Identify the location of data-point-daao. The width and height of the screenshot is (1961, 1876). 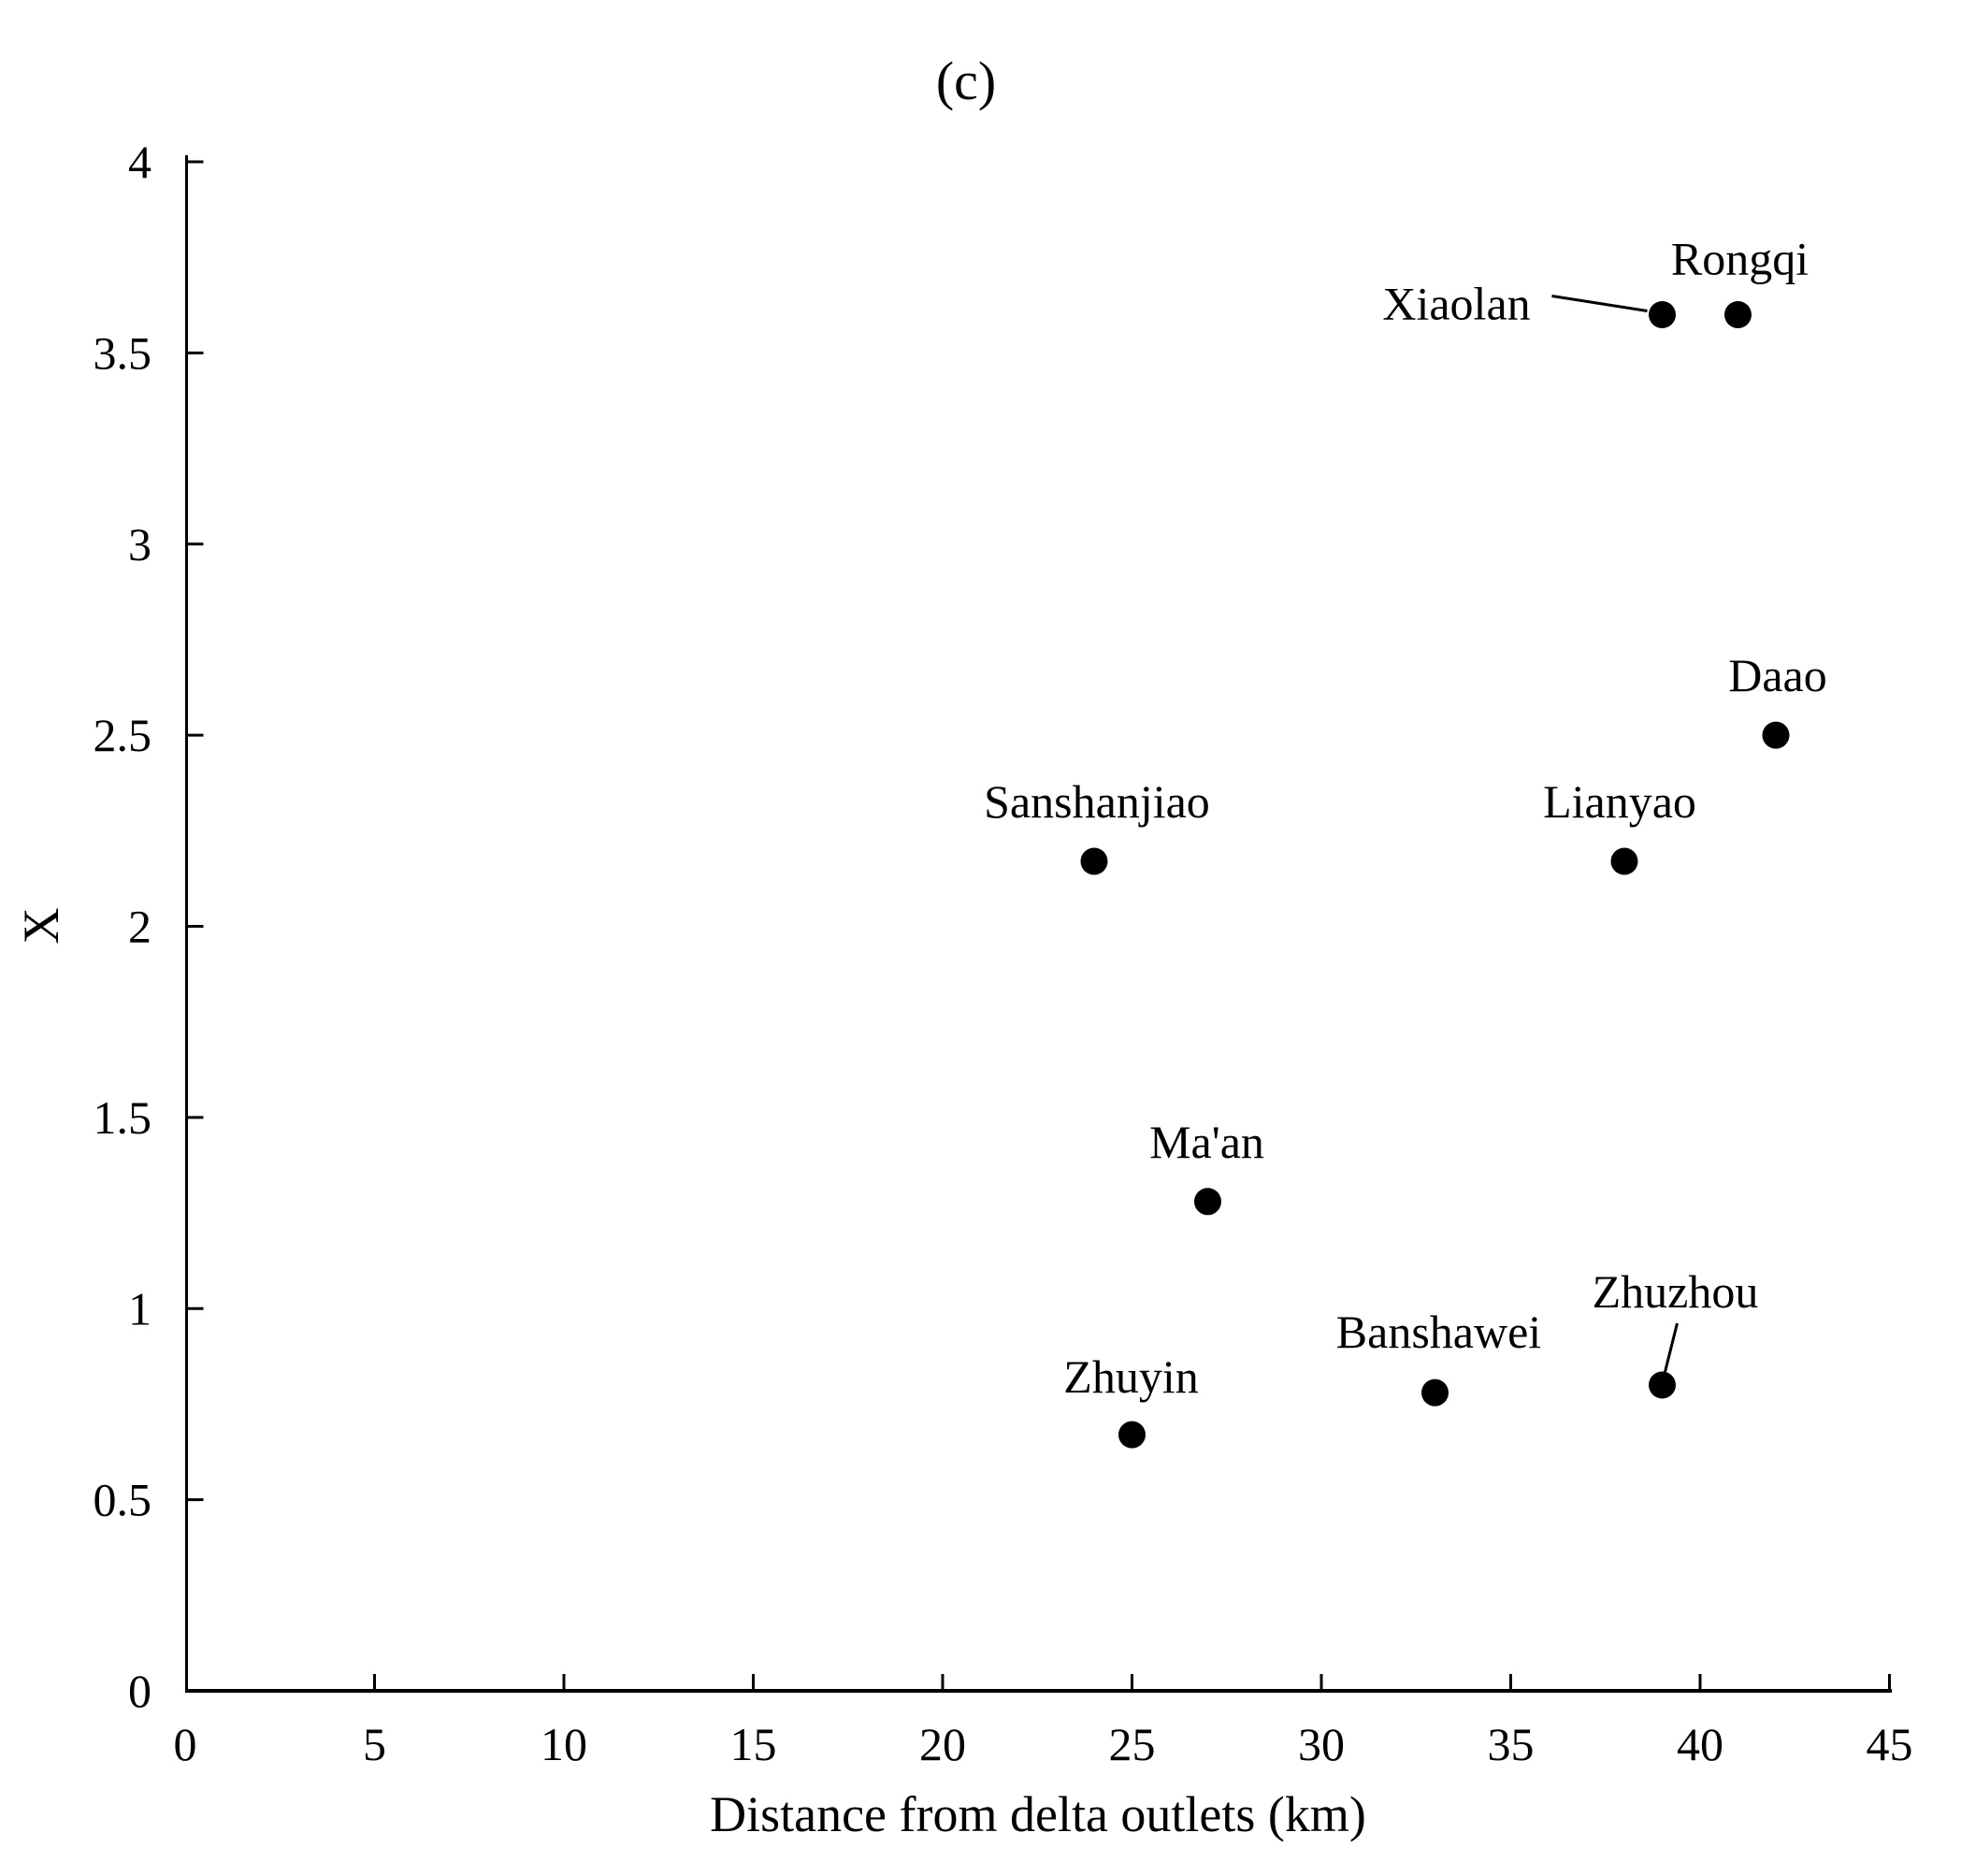
(1776, 735).